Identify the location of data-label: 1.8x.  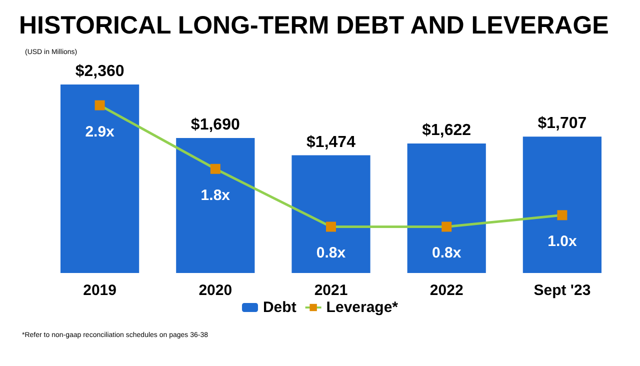
(215, 195).